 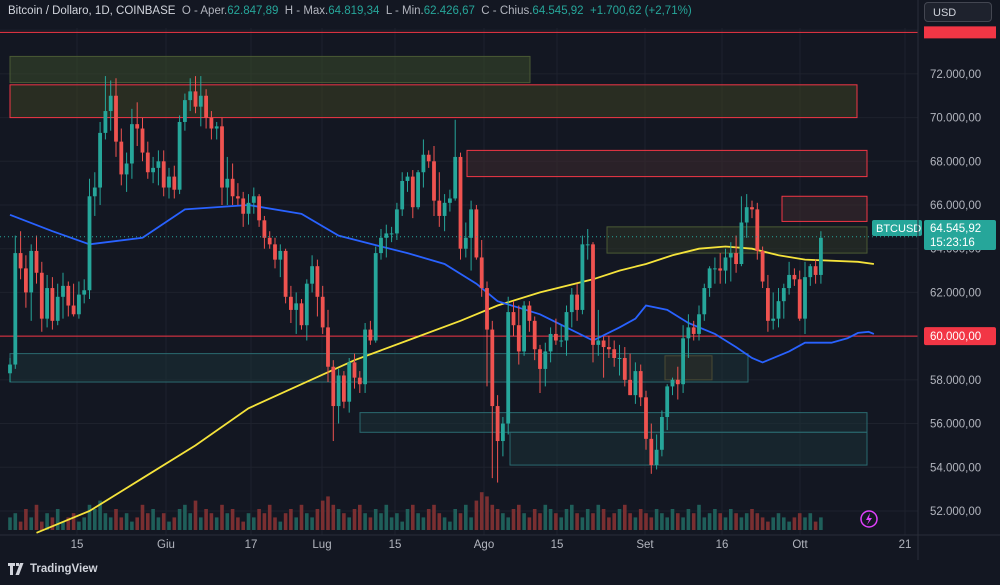 I want to click on high-value: 64.819,34, so click(x=354, y=11).